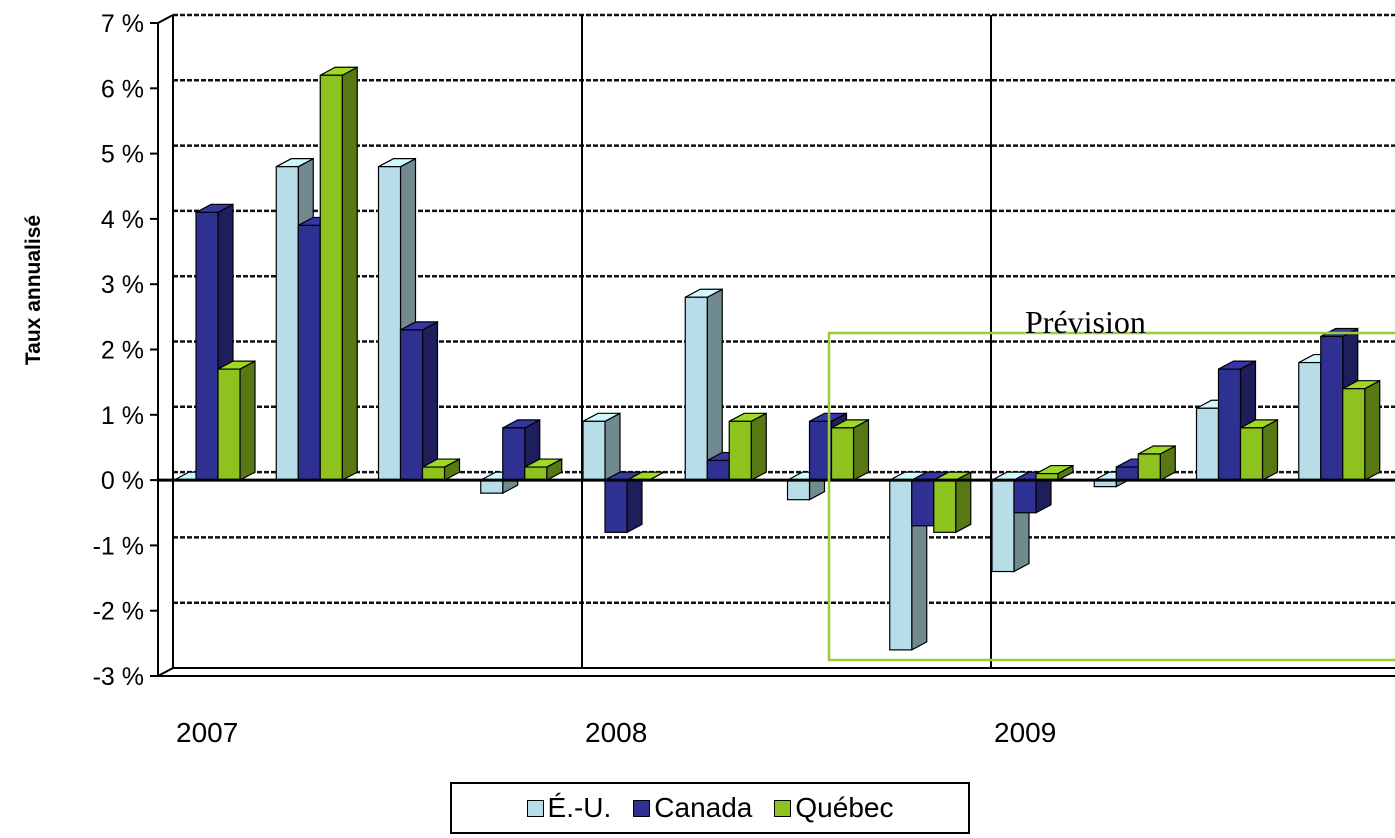 This screenshot has width=1395, height=838. What do you see at coordinates (703, 807) in the screenshot?
I see `legend-label-canada: Canada` at bounding box center [703, 807].